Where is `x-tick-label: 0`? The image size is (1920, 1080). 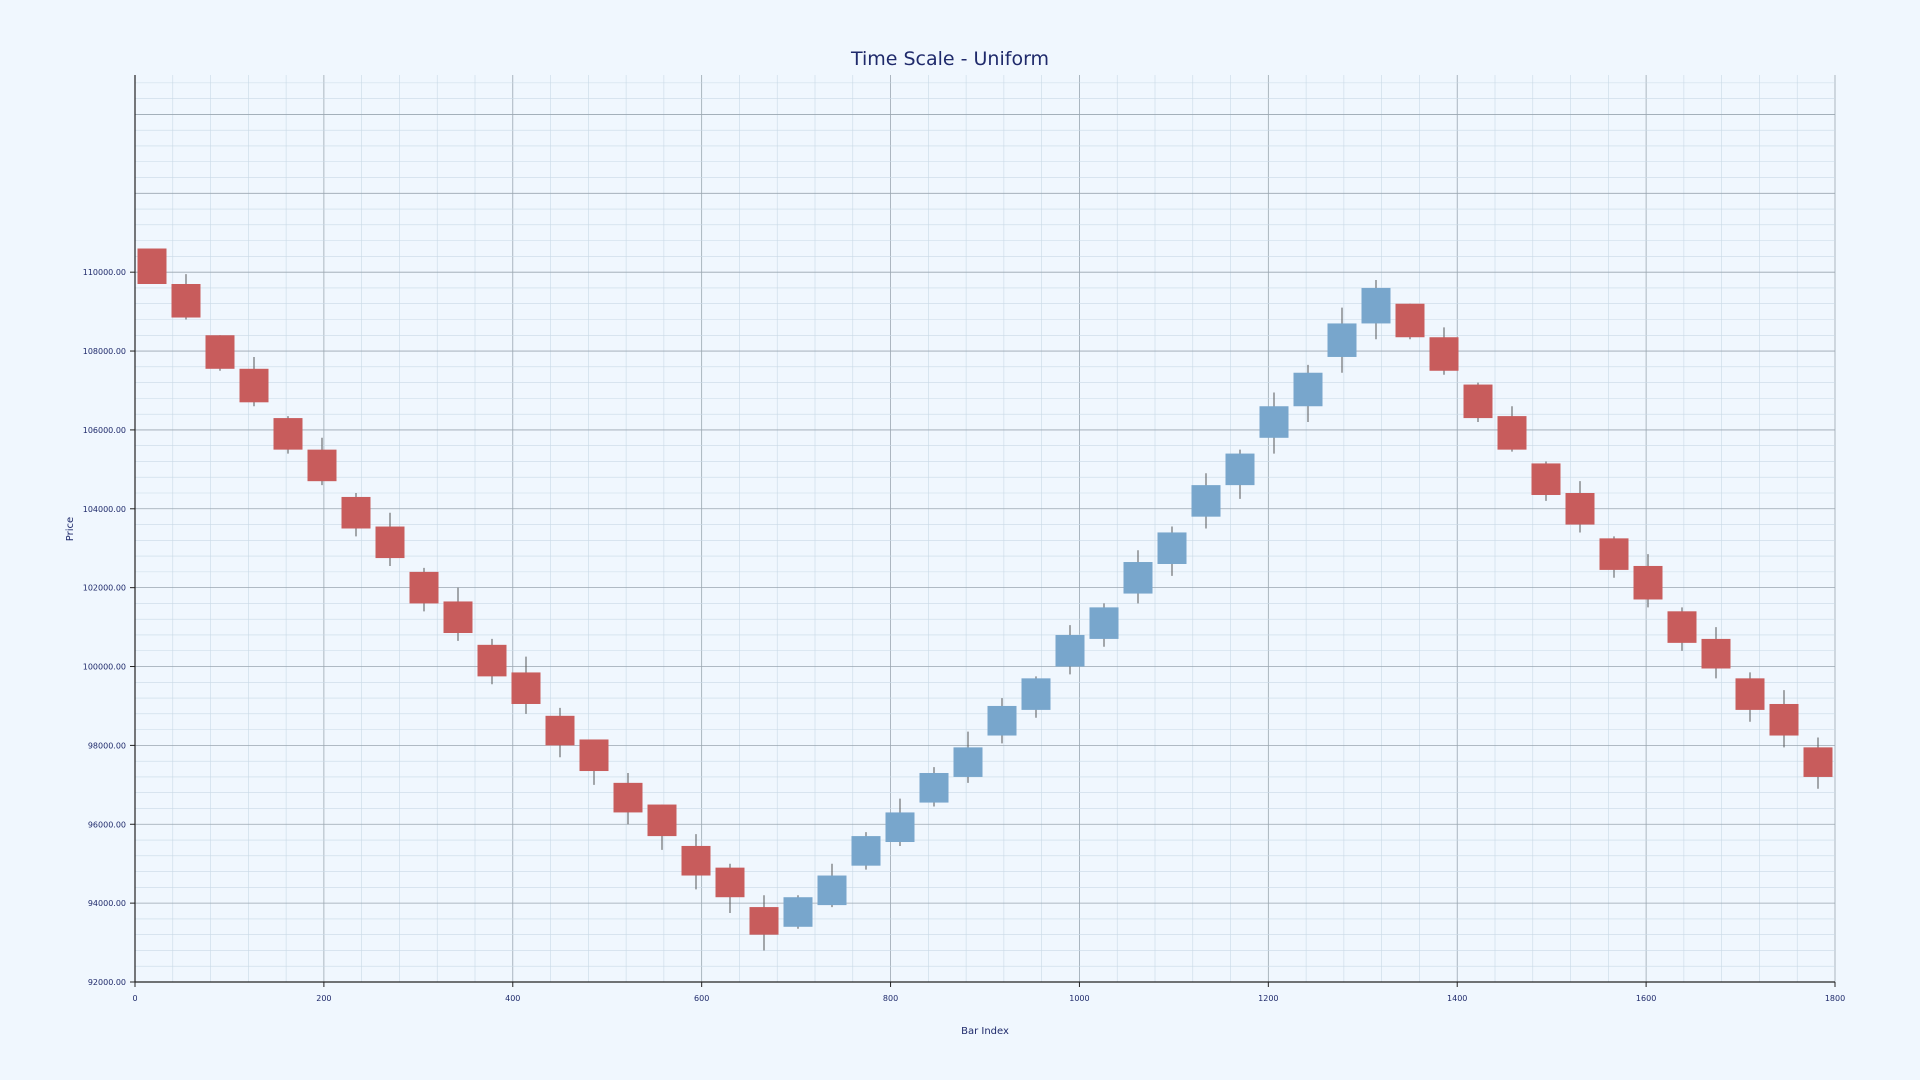
x-tick-label: 0 is located at coordinates (134, 998).